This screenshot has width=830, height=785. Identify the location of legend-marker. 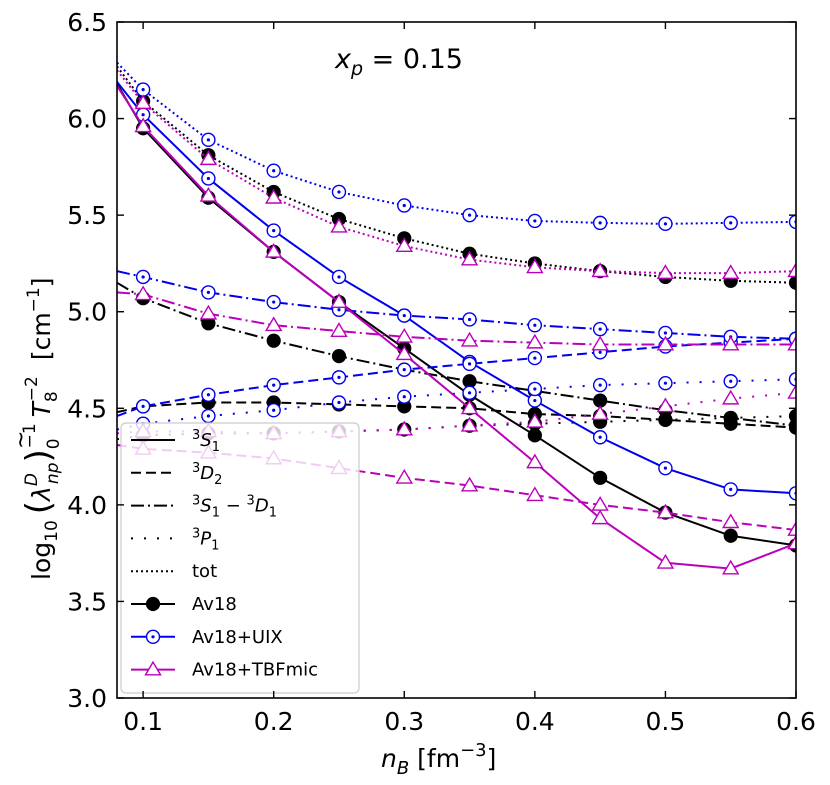
(153, 636).